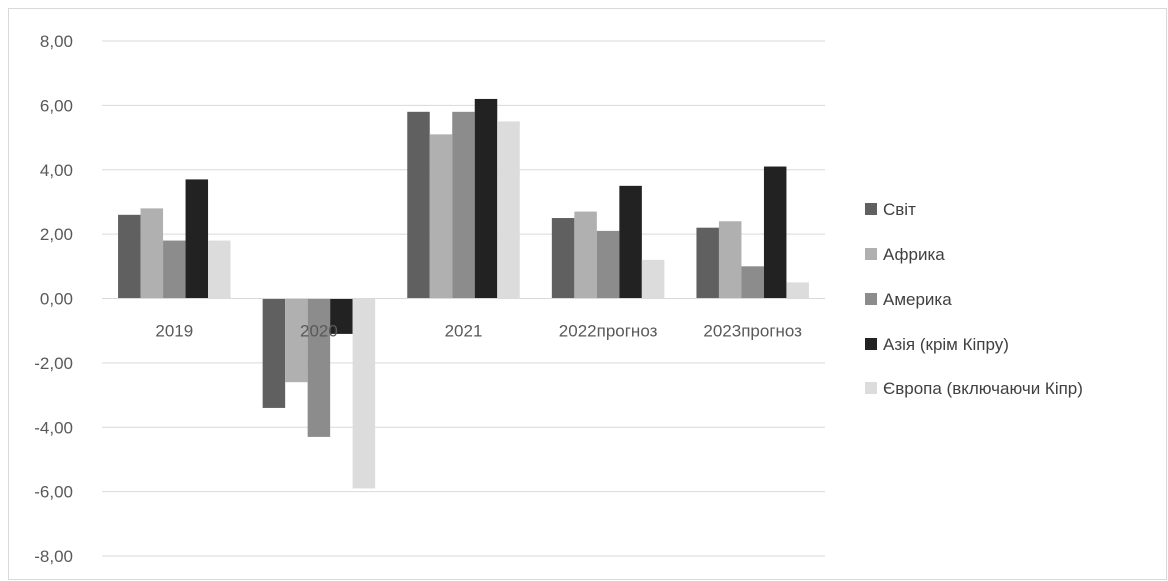  Describe the element at coordinates (917, 299) in the screenshot. I see `legend-label: Америка` at that location.